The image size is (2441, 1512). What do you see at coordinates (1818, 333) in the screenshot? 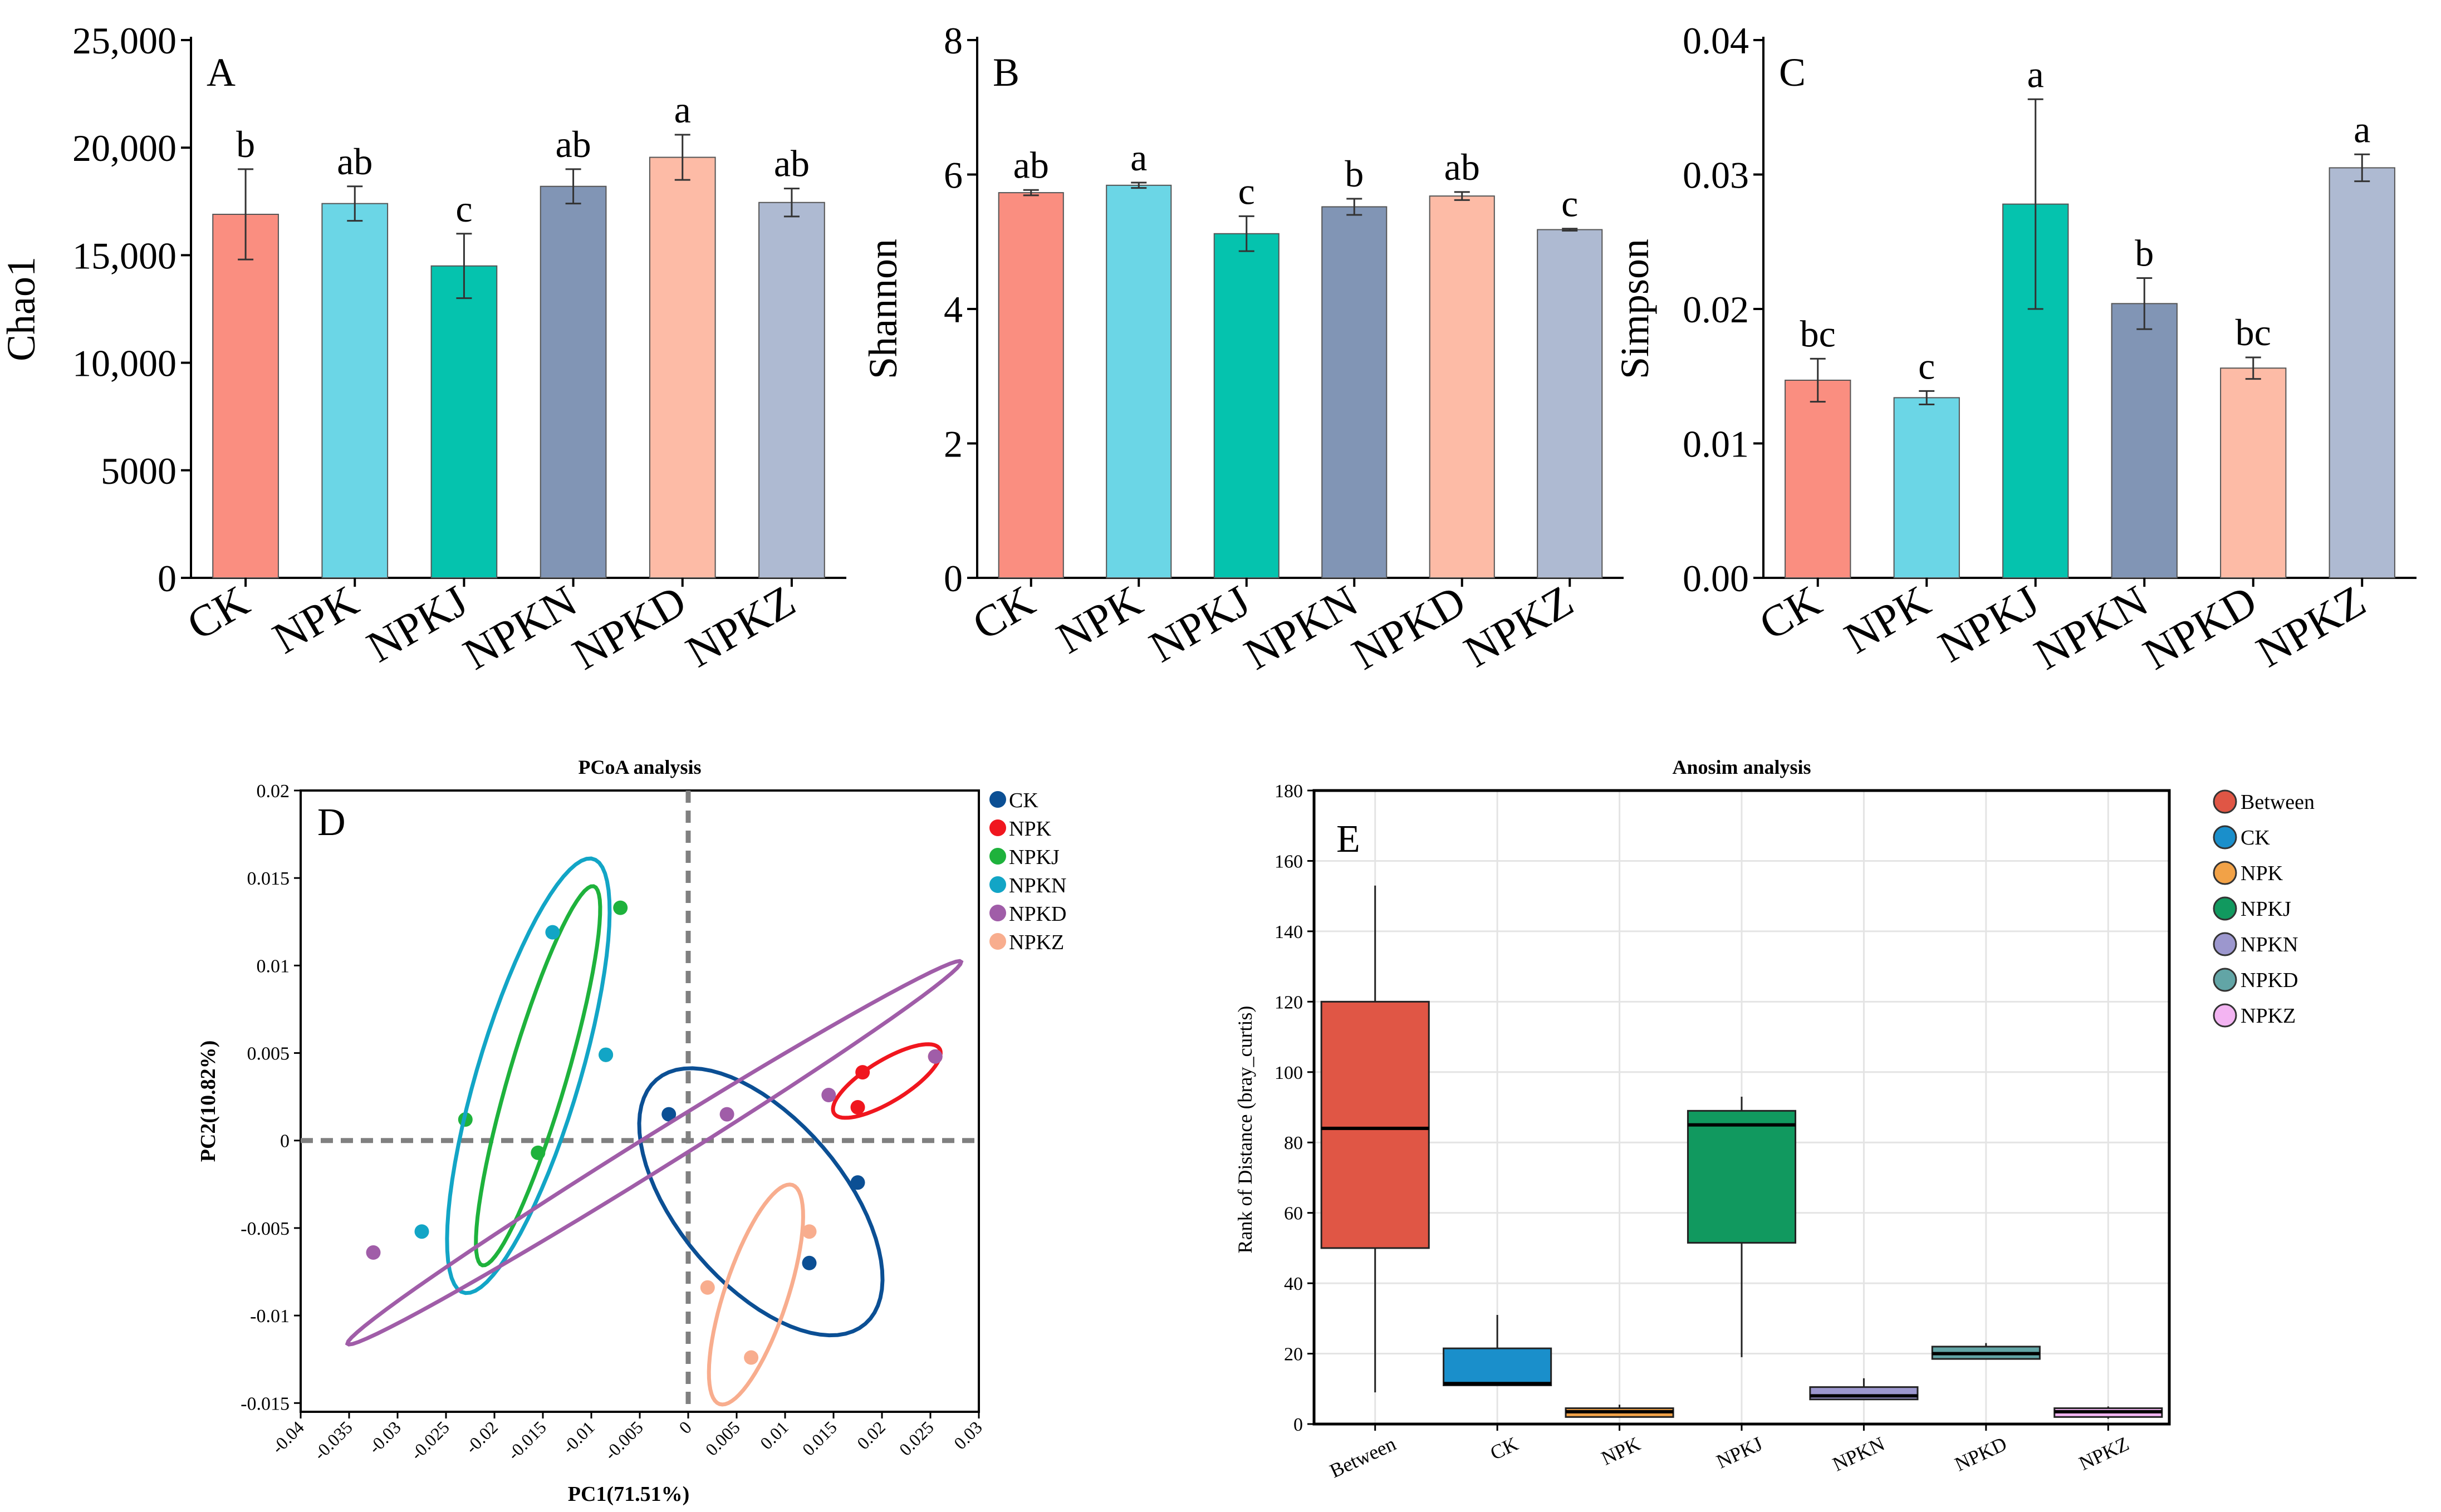
I see `significance-letter: bc` at bounding box center [1818, 333].